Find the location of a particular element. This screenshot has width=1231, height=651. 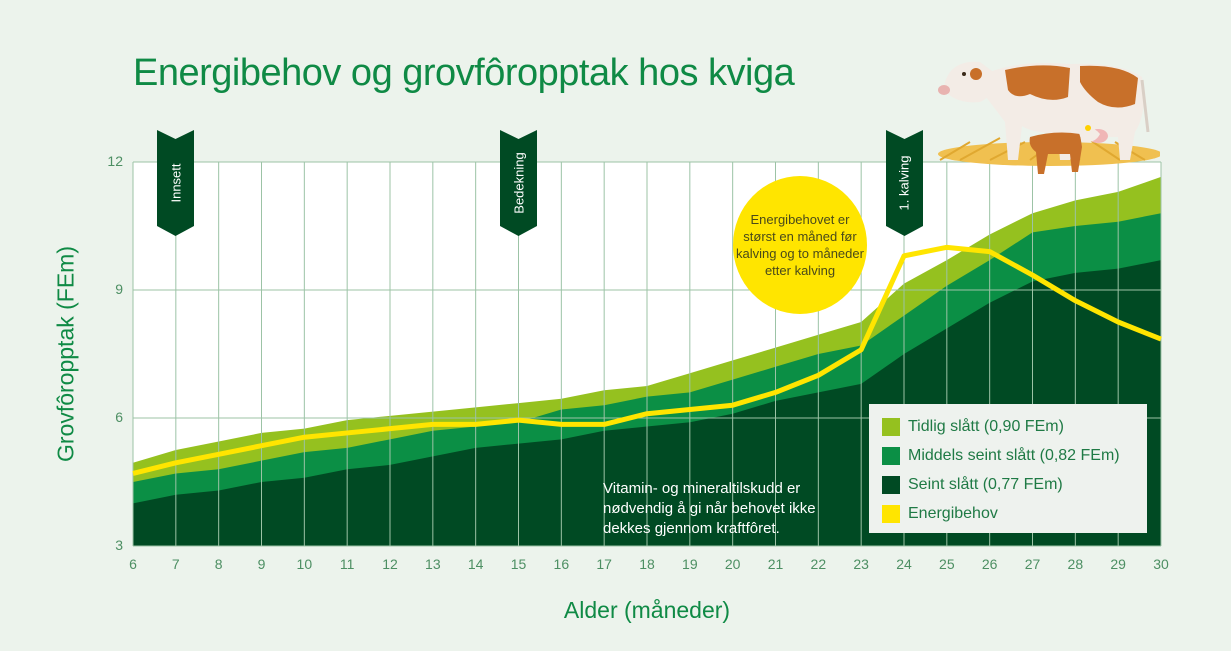

y-tick-label: 3 is located at coordinates (119, 545).